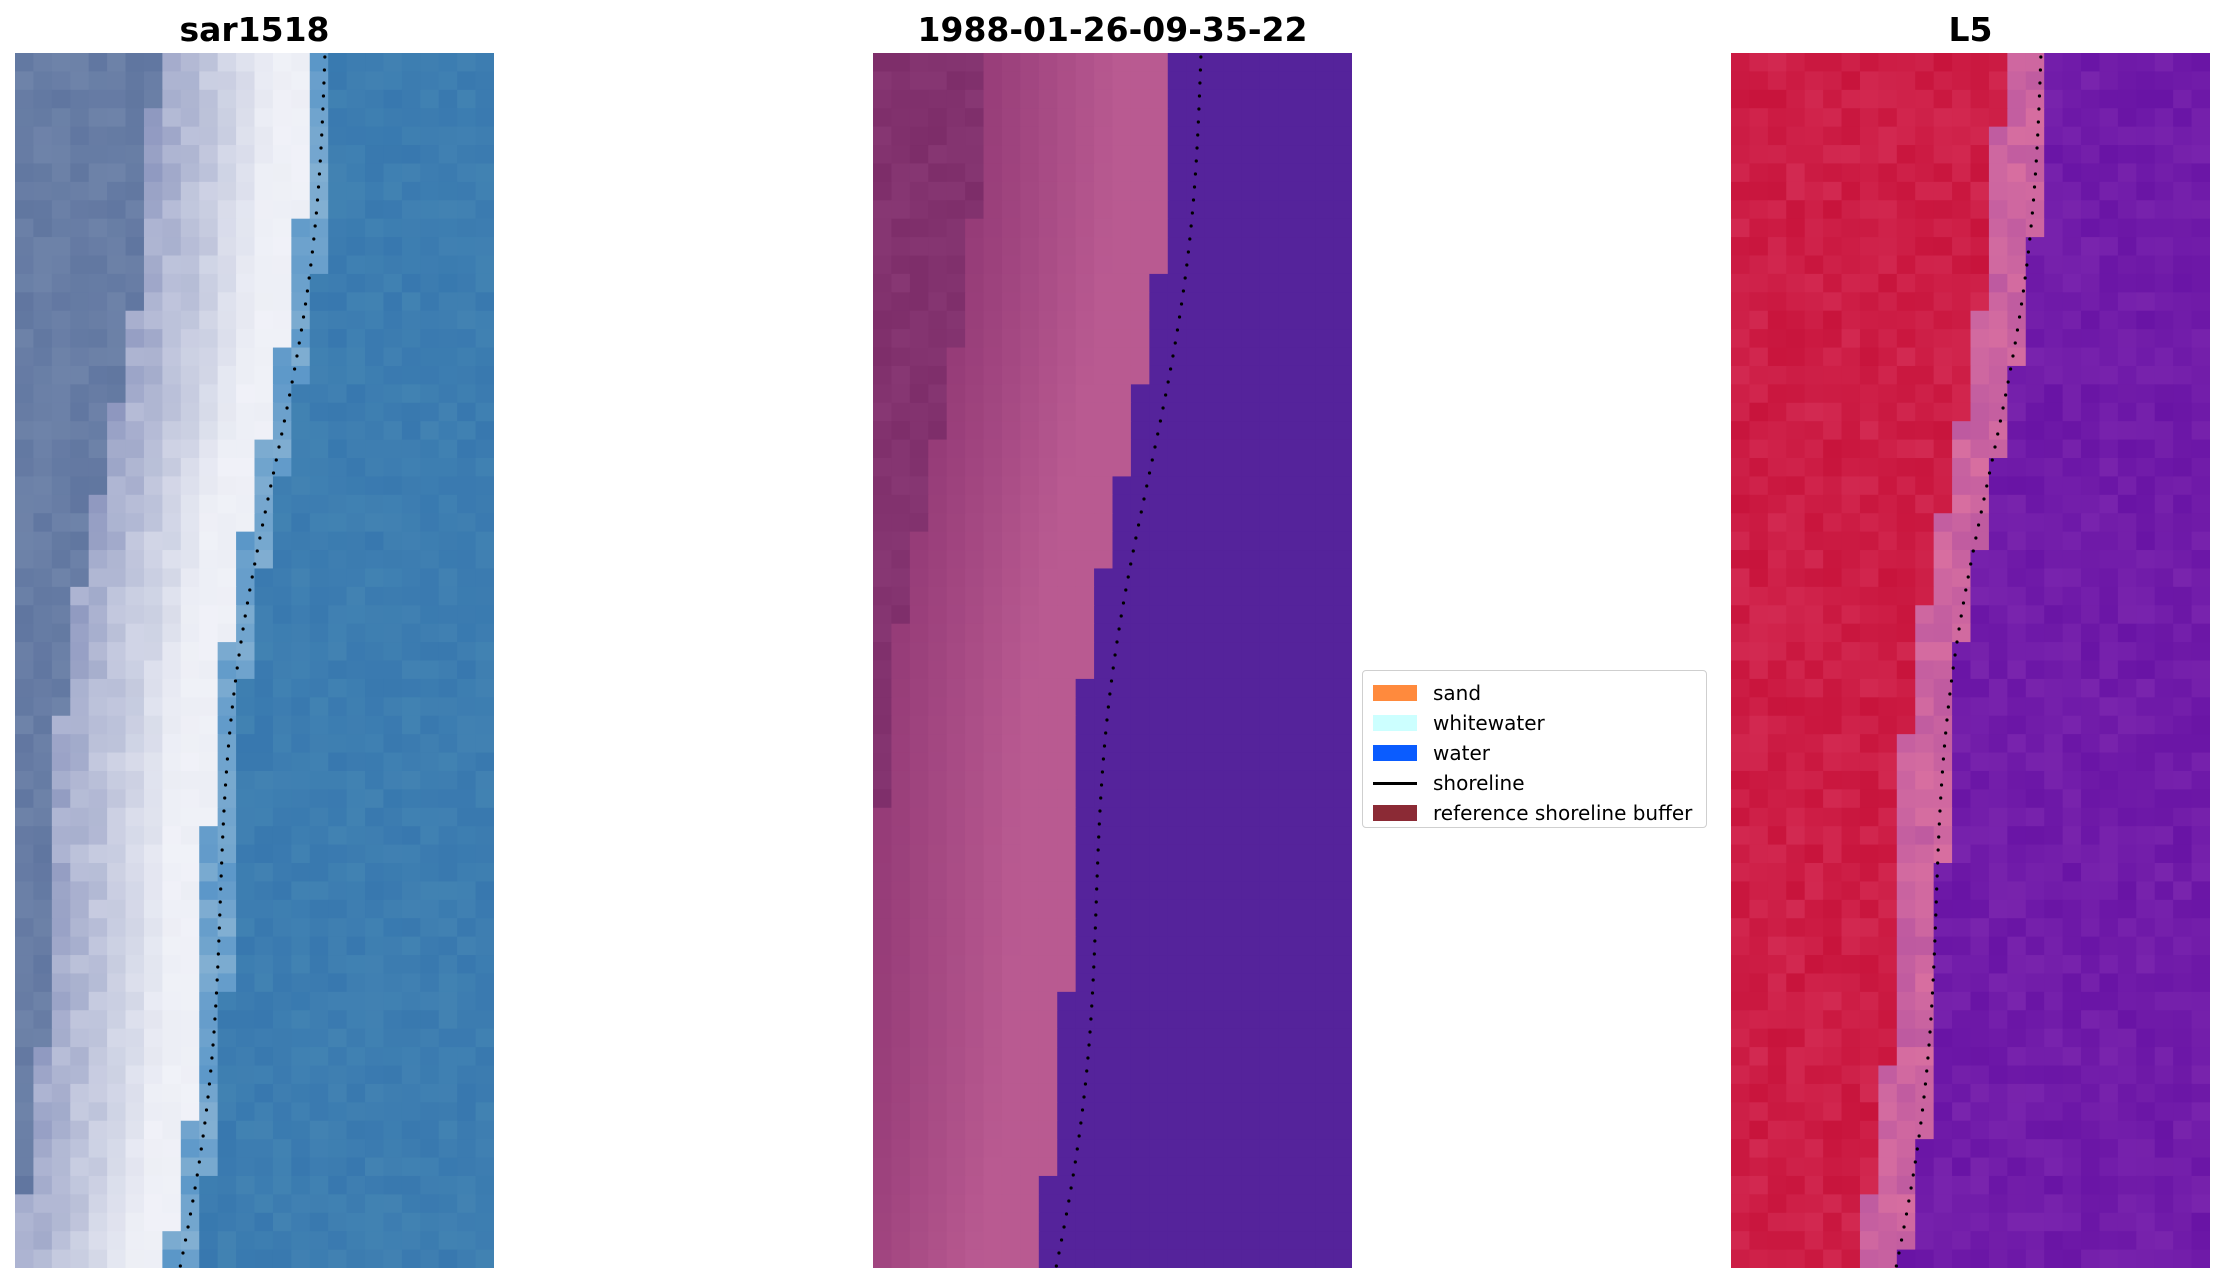 The width and height of the screenshot is (2223, 1283). Describe the element at coordinates (1970, 29) in the screenshot. I see `panel-title-index: L5` at that location.